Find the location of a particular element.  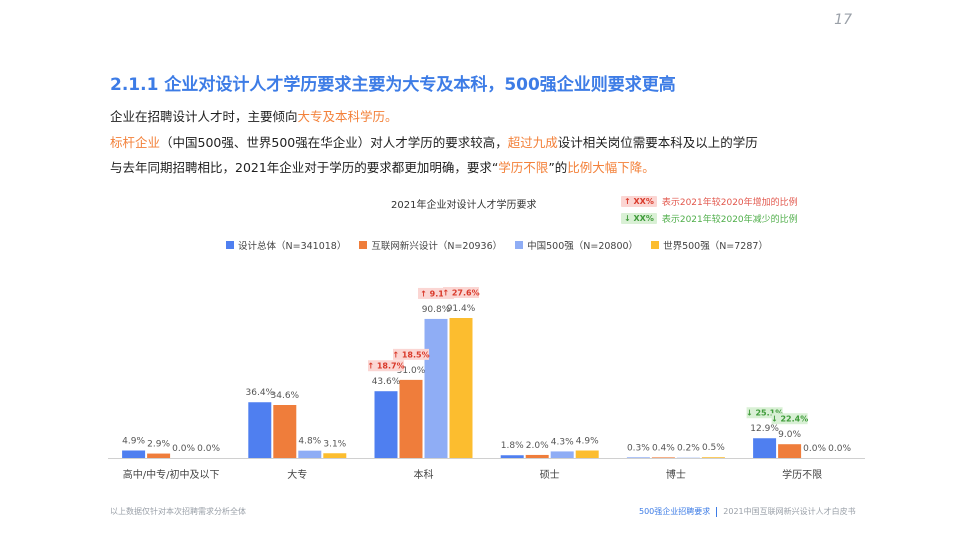

increase-badge-0: ↑ 18.7% is located at coordinates (385, 366).